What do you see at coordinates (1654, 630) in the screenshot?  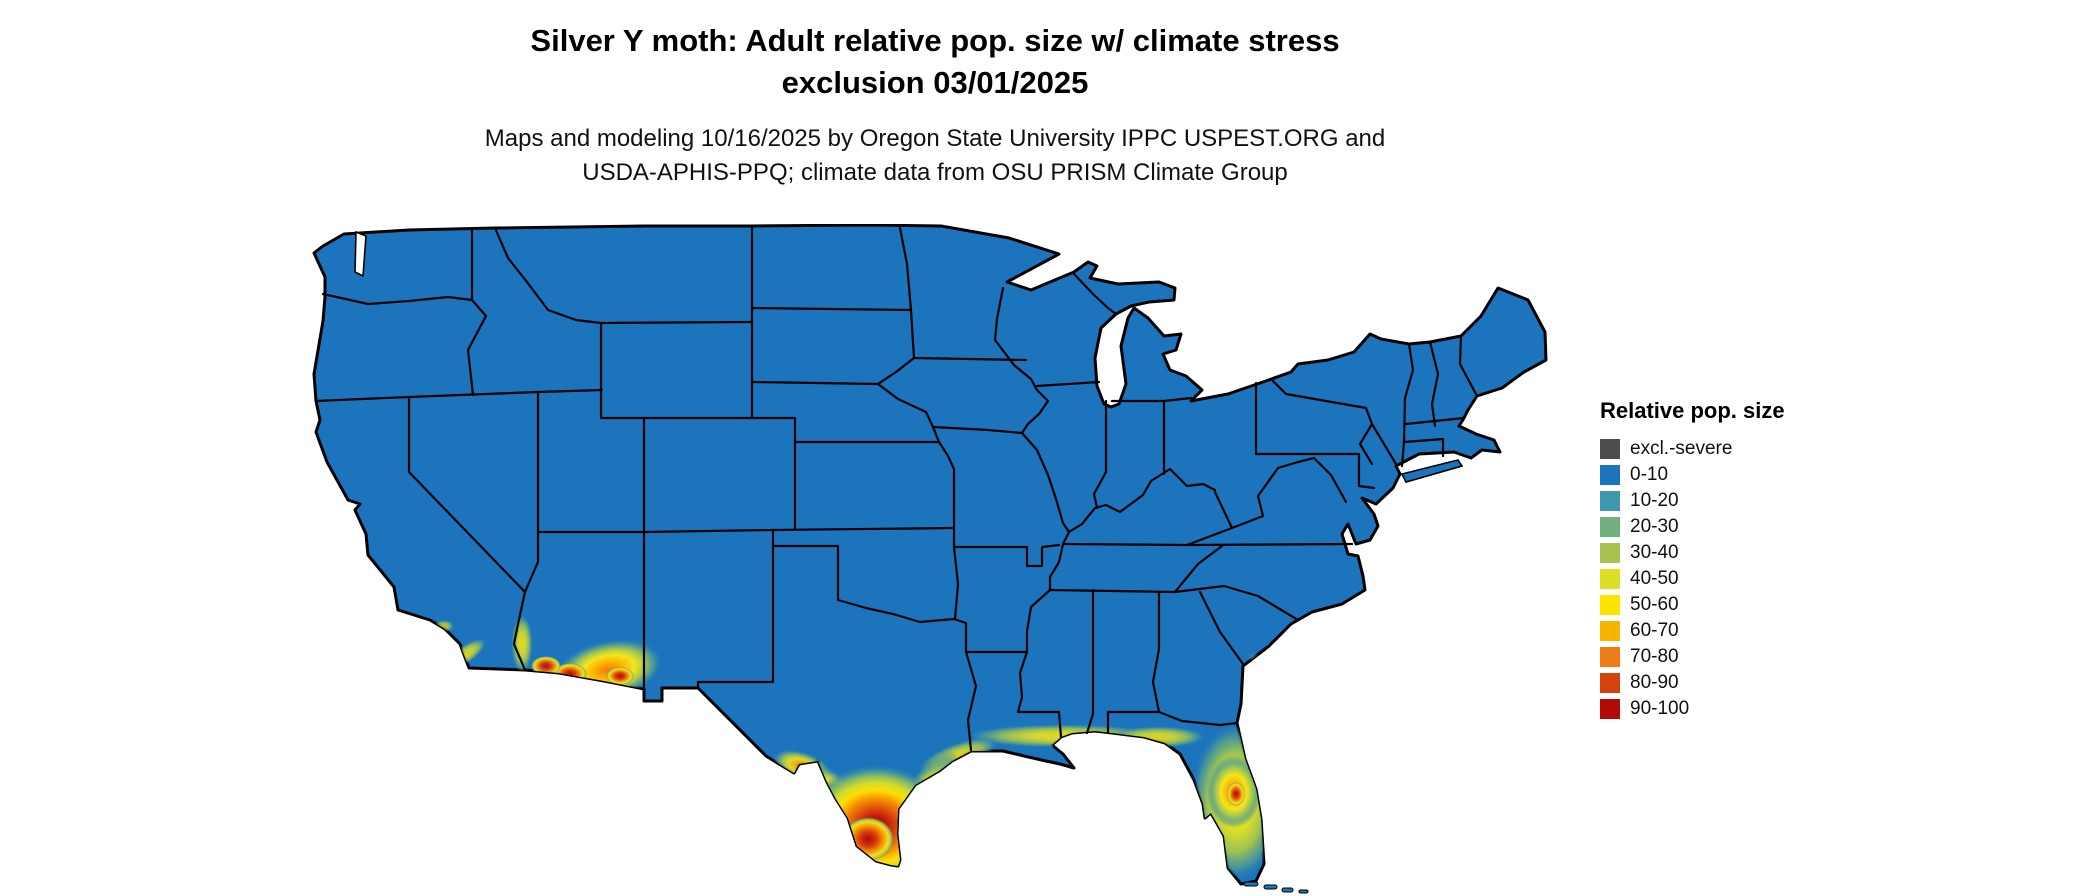 I see `legend-label: 60-70` at bounding box center [1654, 630].